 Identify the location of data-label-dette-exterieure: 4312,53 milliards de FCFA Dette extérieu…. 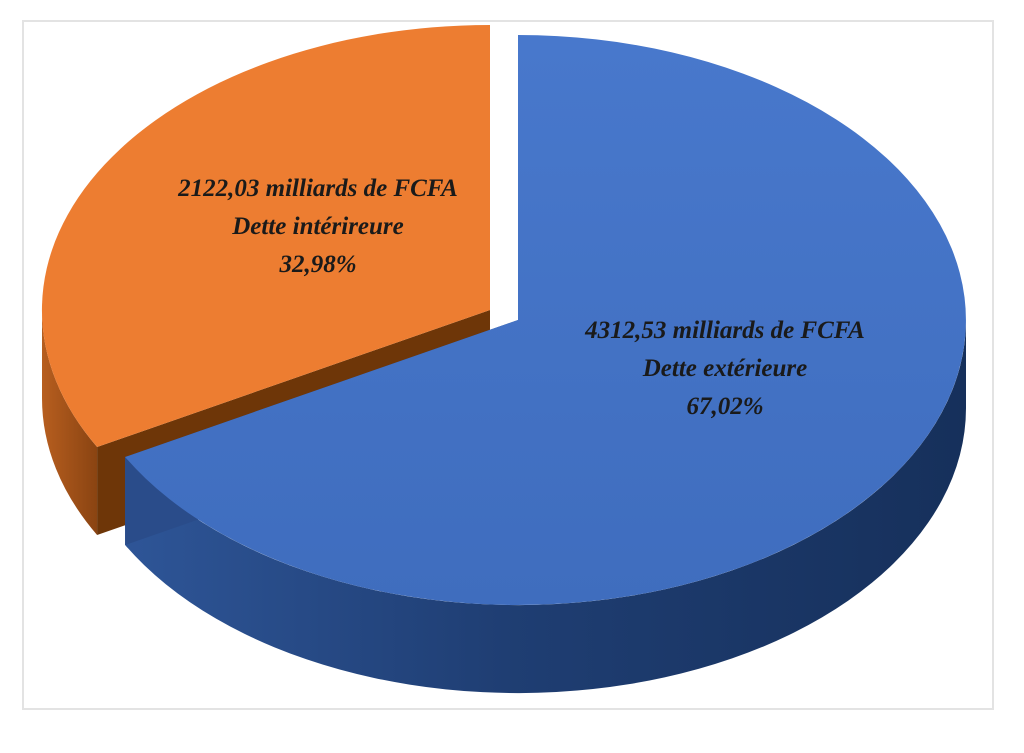
(724, 368).